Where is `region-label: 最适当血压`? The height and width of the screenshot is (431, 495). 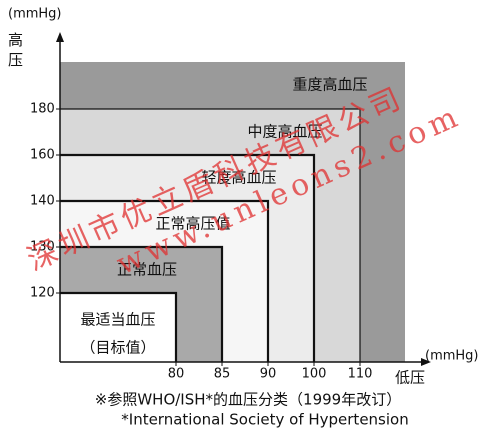
region-label: 最适当血压 is located at coordinates (117, 320).